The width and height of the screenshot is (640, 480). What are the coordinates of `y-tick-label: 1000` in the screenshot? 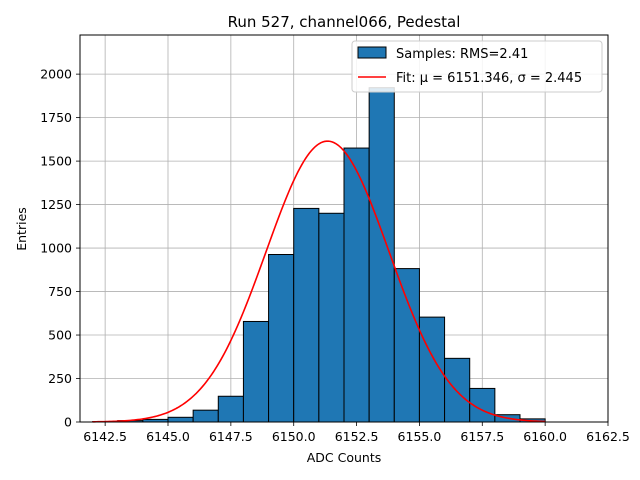 It's located at (56, 248).